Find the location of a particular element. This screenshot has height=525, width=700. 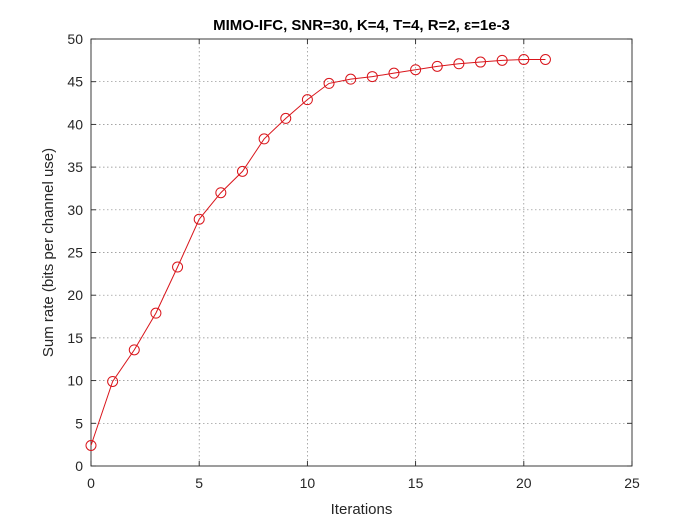

chart-title: MIMO-IFC, SNR=30, K=4, T=4, R=2, ε=1e-3 is located at coordinates (361, 25).